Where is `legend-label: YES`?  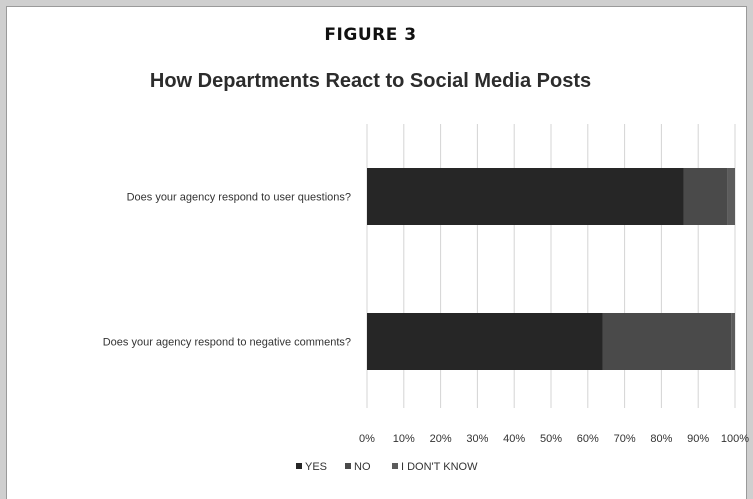
legend-label: YES is located at coordinates (316, 467).